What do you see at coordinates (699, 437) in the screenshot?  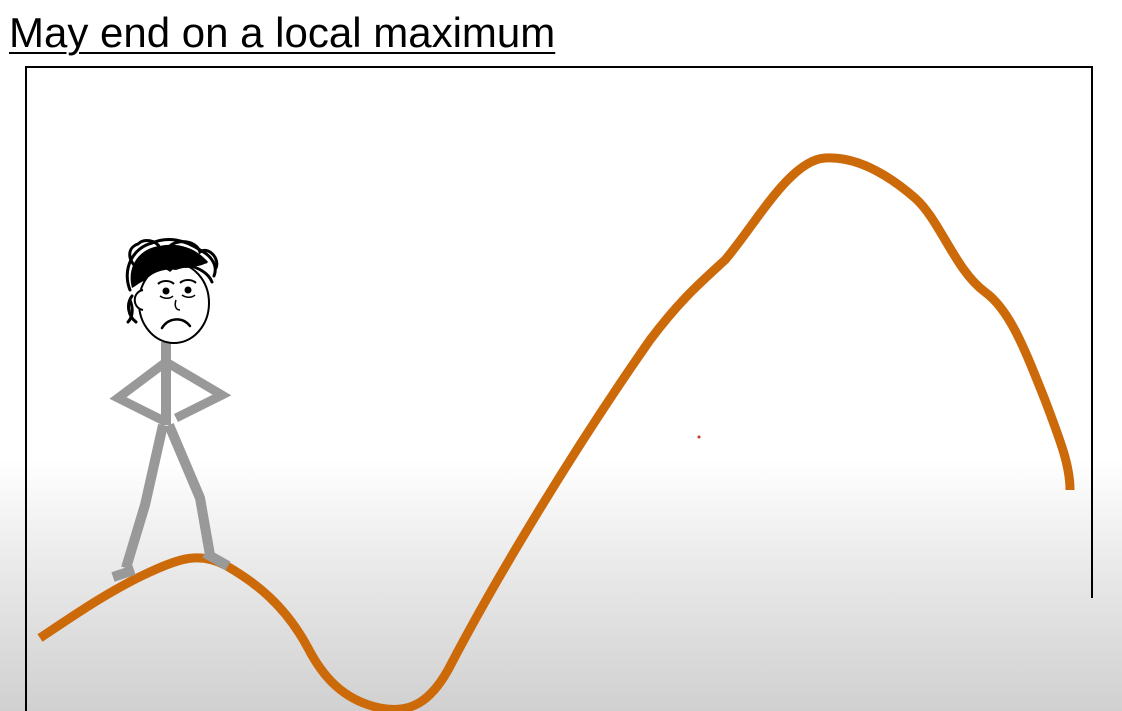 I see `stray-dot` at bounding box center [699, 437].